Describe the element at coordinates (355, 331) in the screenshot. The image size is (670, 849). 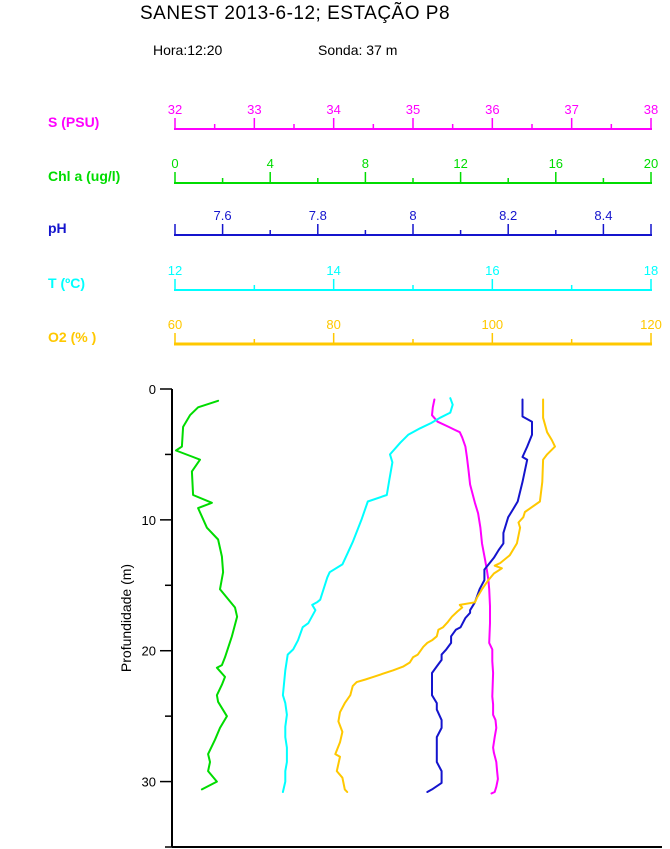
I see `axis-oxygen: O2 (% ) 60 80 100 120` at that location.